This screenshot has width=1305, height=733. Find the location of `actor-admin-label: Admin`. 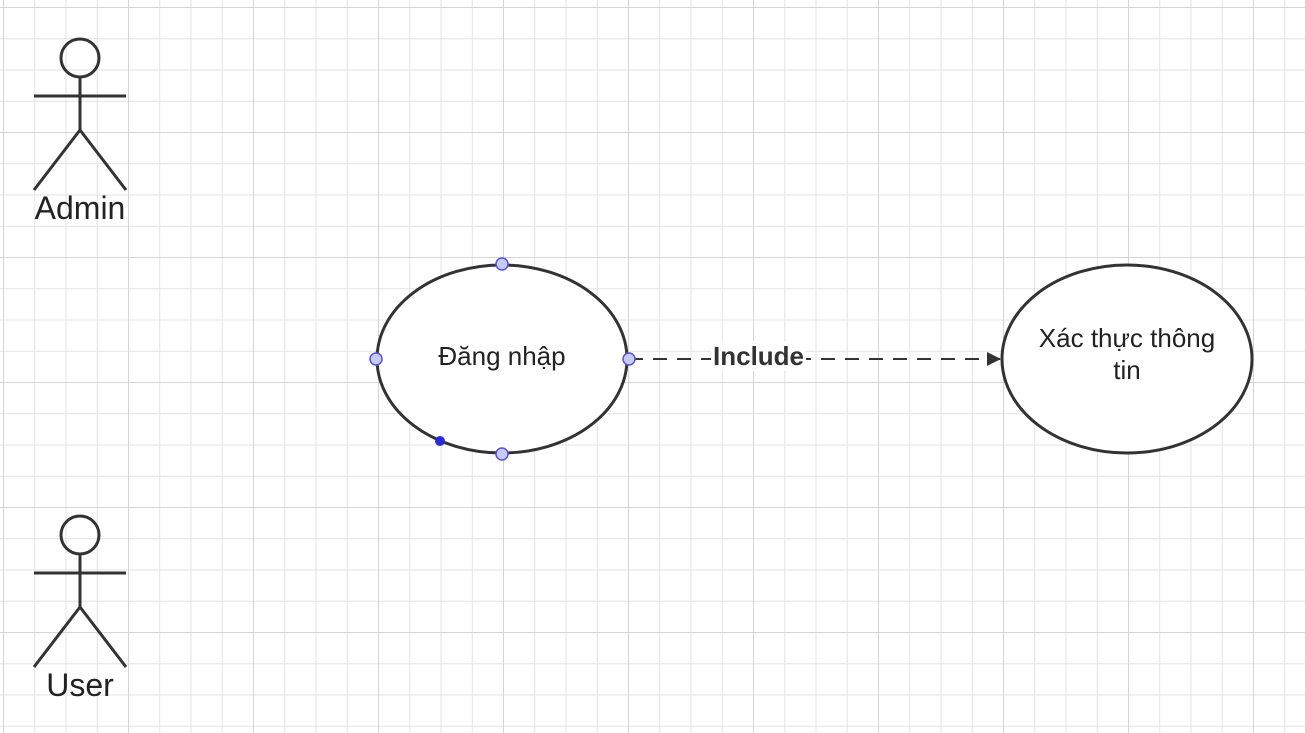

actor-admin-label: Admin is located at coordinates (80, 208).